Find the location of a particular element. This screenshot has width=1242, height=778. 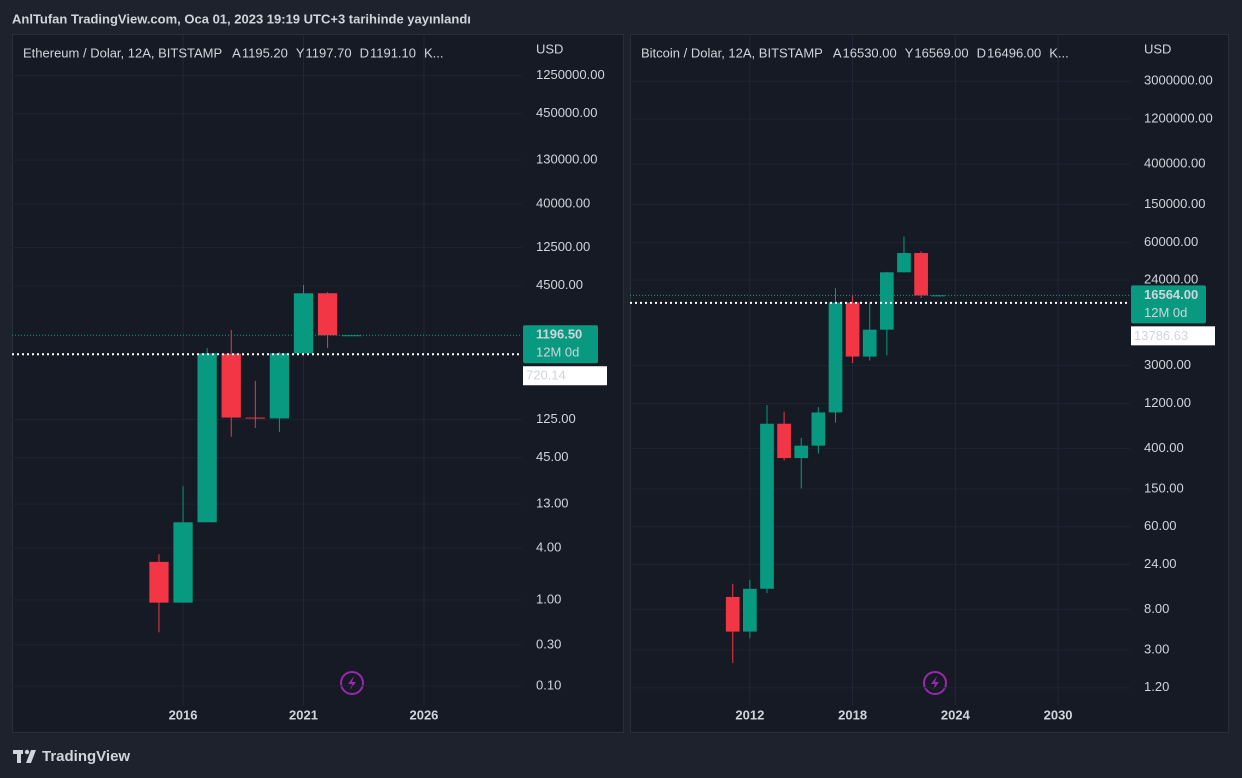

price-line-label: 720.14 is located at coordinates (546, 375).